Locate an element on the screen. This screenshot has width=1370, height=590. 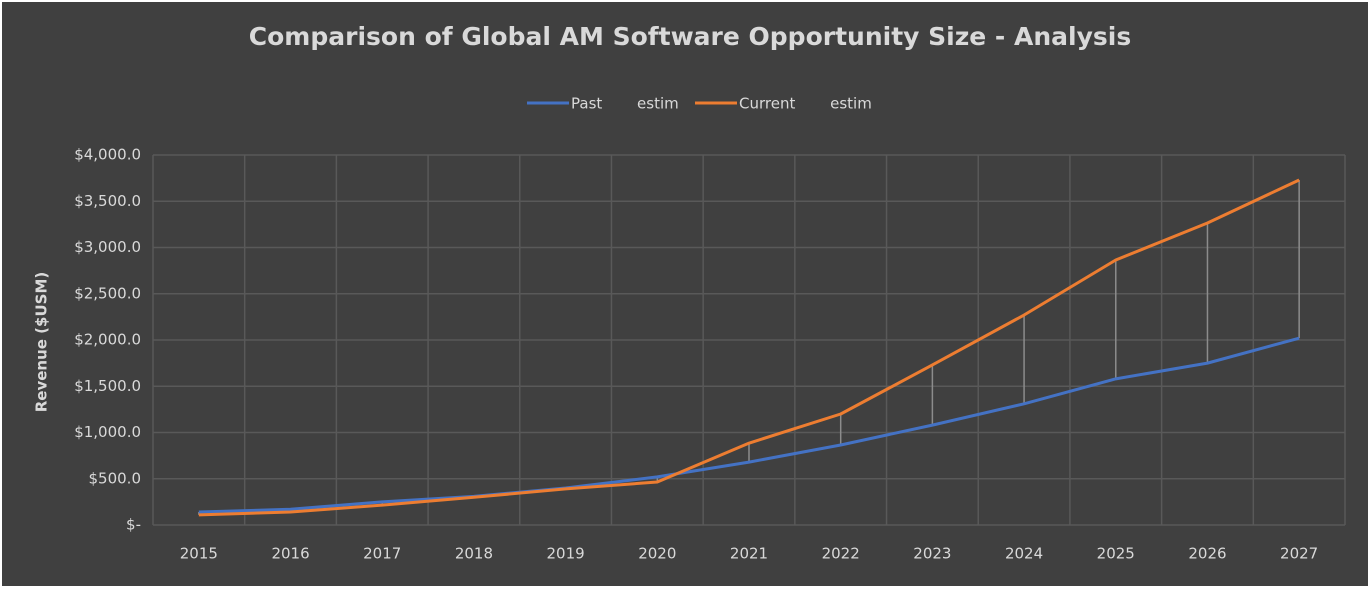
x-tick-label: 2019 is located at coordinates (566, 554).